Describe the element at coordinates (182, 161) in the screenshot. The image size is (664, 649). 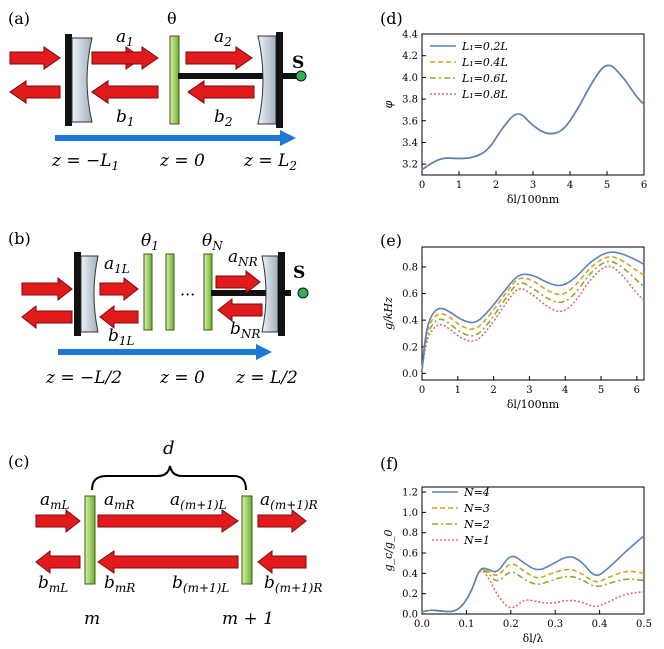
I see `z-mid-a: z = 0` at that location.